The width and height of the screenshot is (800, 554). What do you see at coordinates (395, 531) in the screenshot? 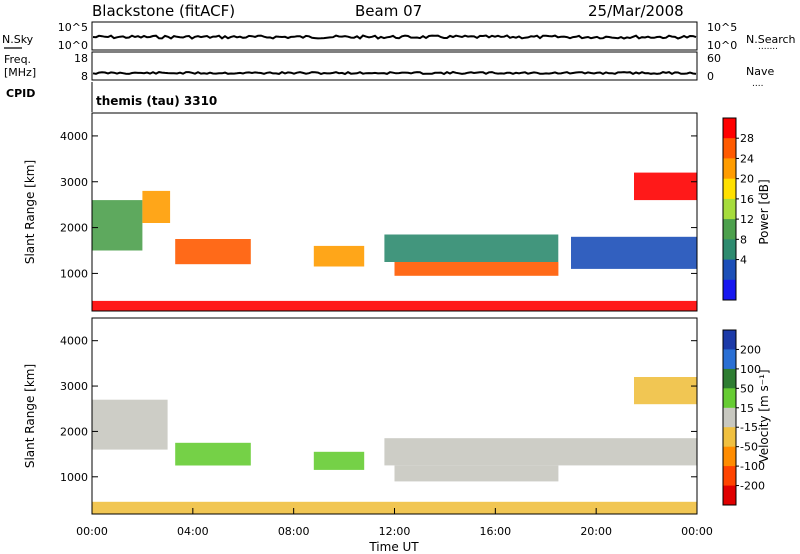
I see `time-tick-label-3: 12:00` at bounding box center [395, 531].